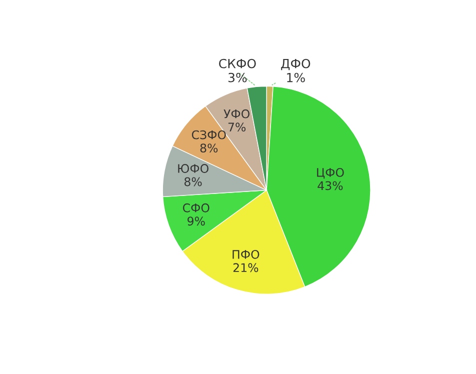  I want to click on data-label: 1%, so click(296, 77).